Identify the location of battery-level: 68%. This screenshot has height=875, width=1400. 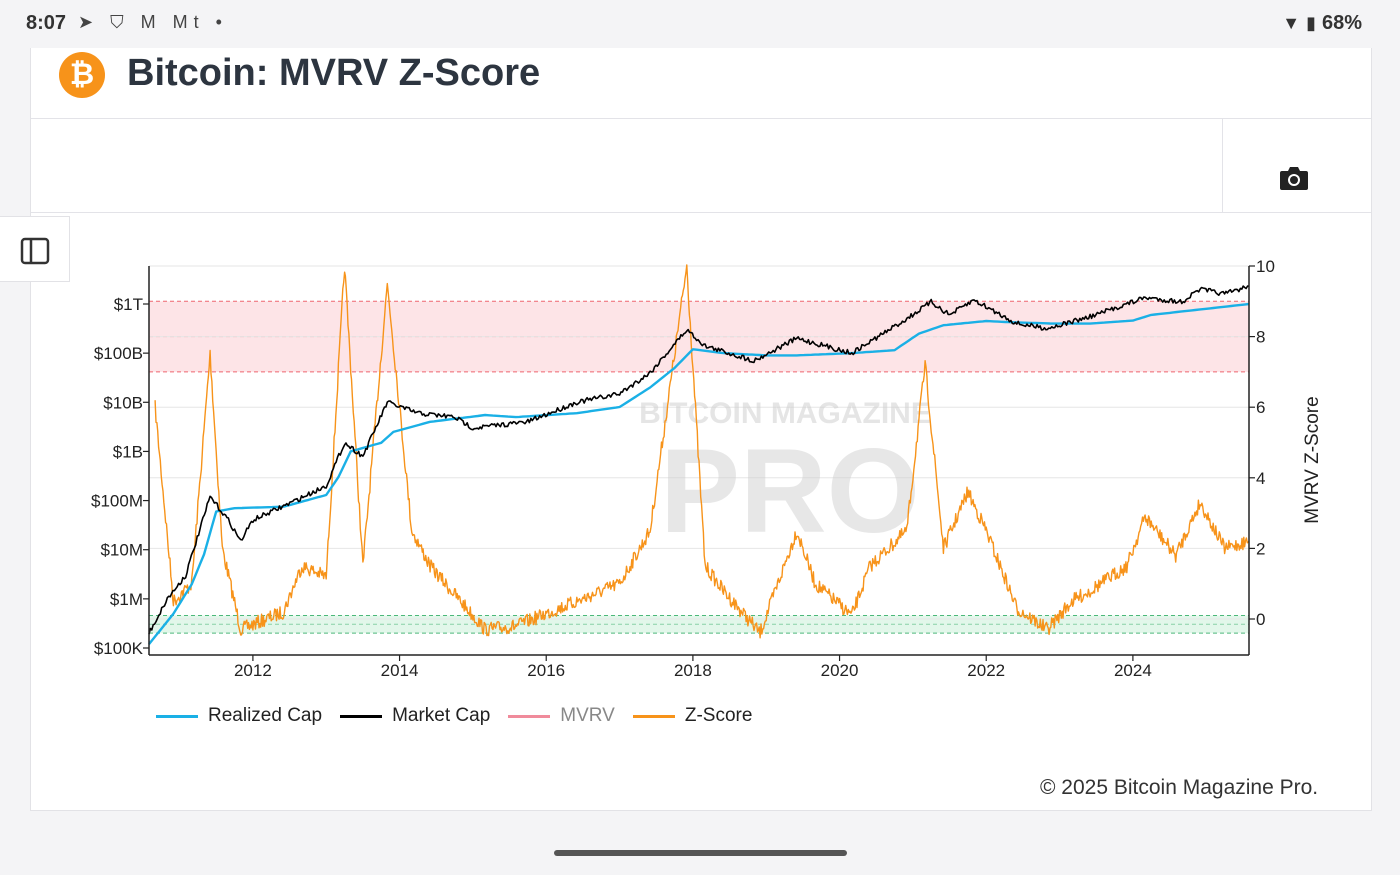
(1341, 23).